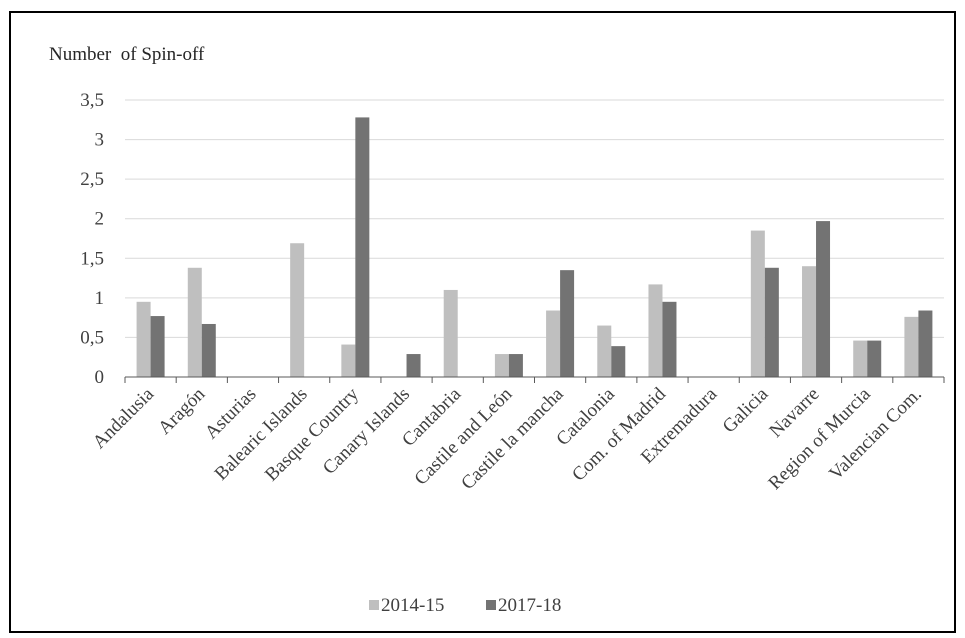 This screenshot has width=965, height=638. I want to click on legend-label: 2017-18, so click(529, 605).